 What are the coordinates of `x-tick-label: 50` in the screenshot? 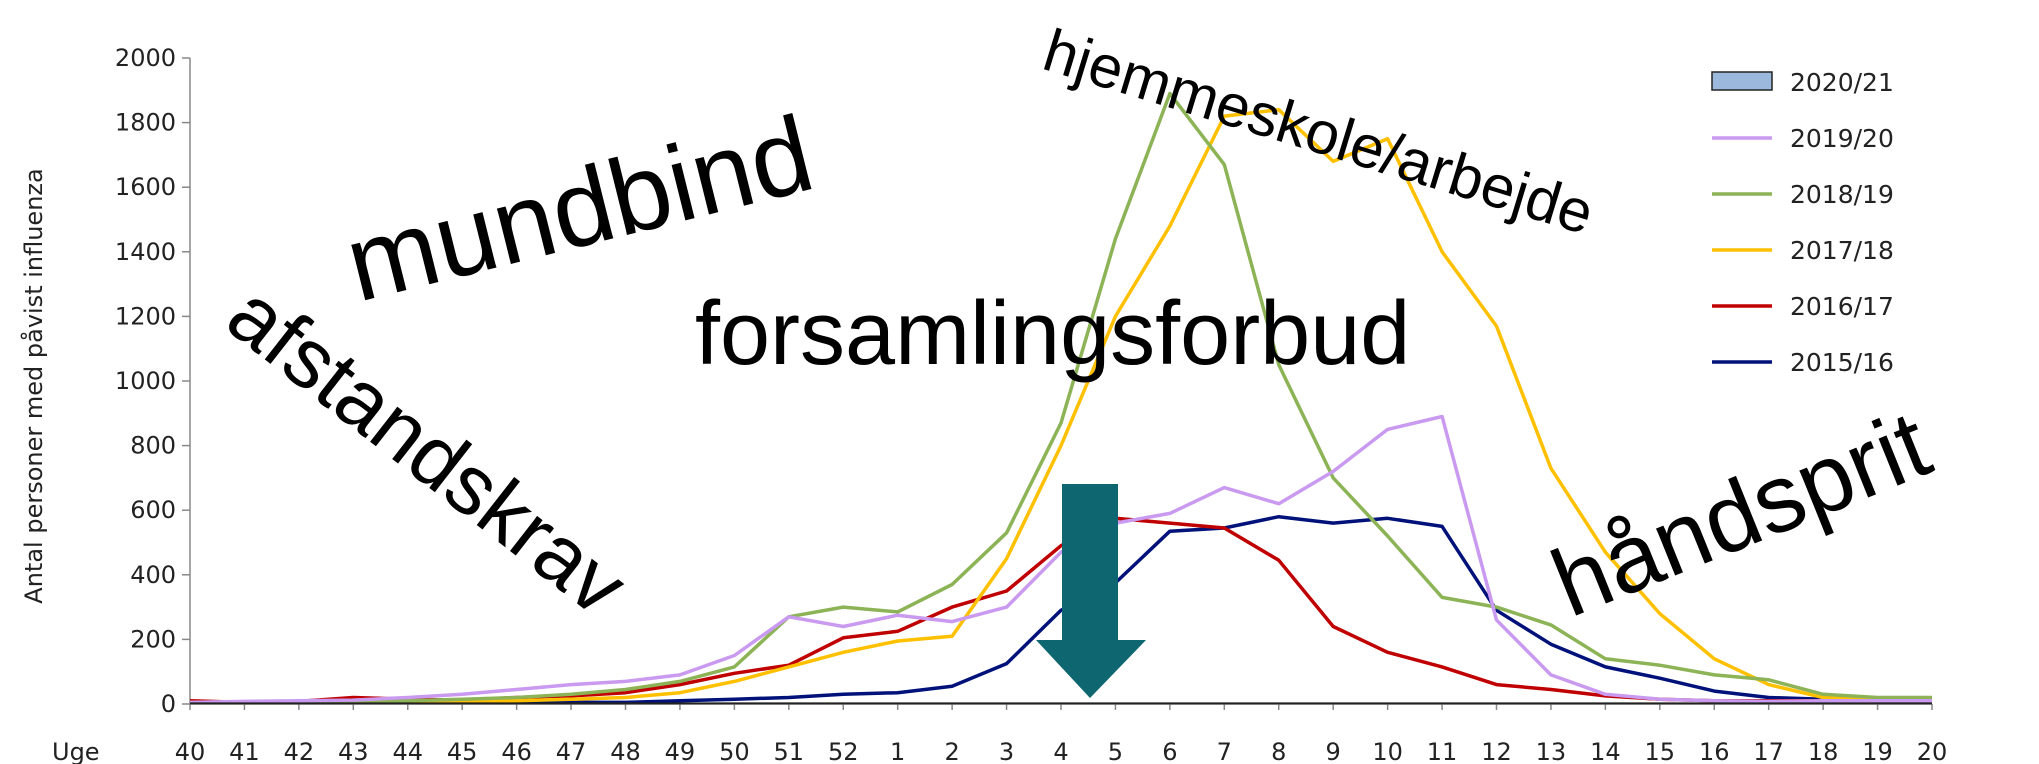 It's located at (734, 751).